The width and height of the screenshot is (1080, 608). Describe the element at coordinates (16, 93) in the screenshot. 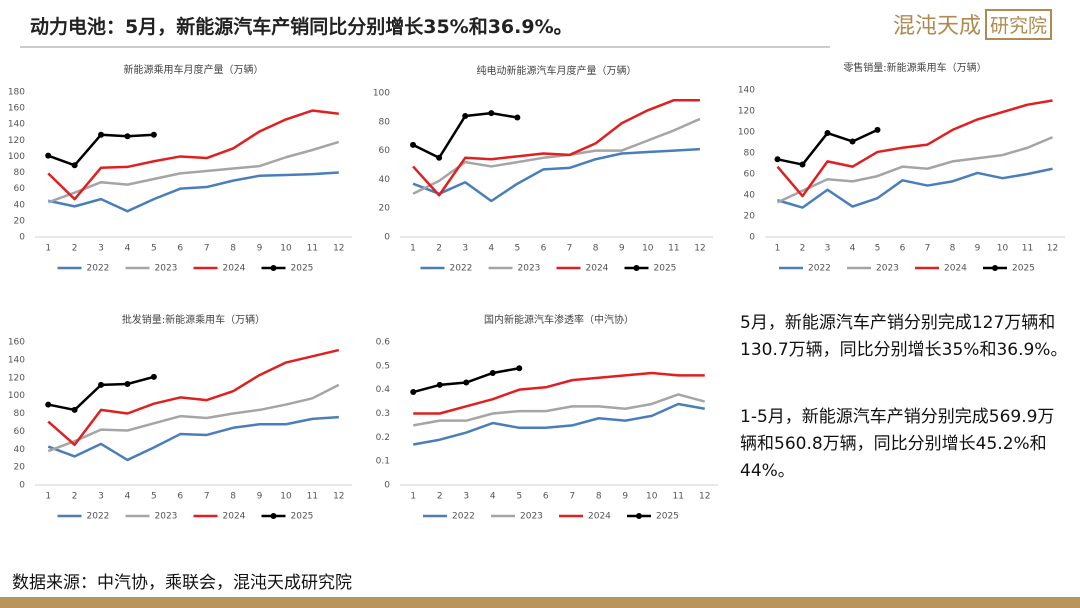

I see `y-tick-label: 180` at that location.